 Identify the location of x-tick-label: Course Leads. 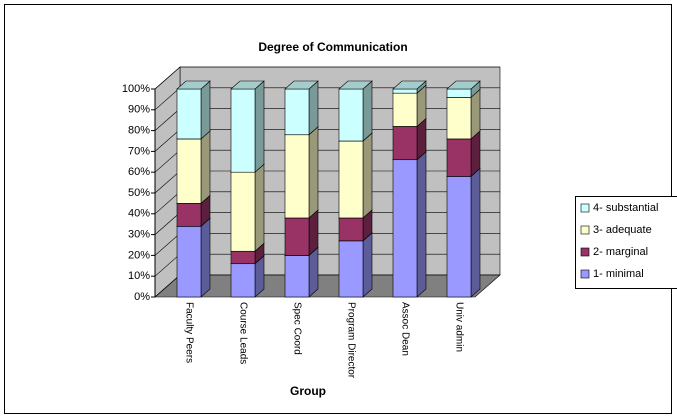
(242, 333).